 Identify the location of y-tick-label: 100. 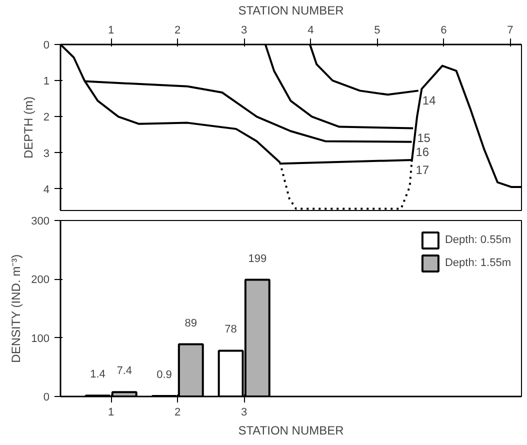
(40, 338).